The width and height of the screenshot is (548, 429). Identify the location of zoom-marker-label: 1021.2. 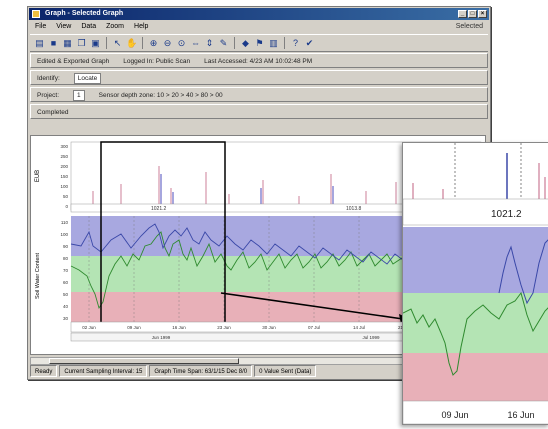
(506, 214).